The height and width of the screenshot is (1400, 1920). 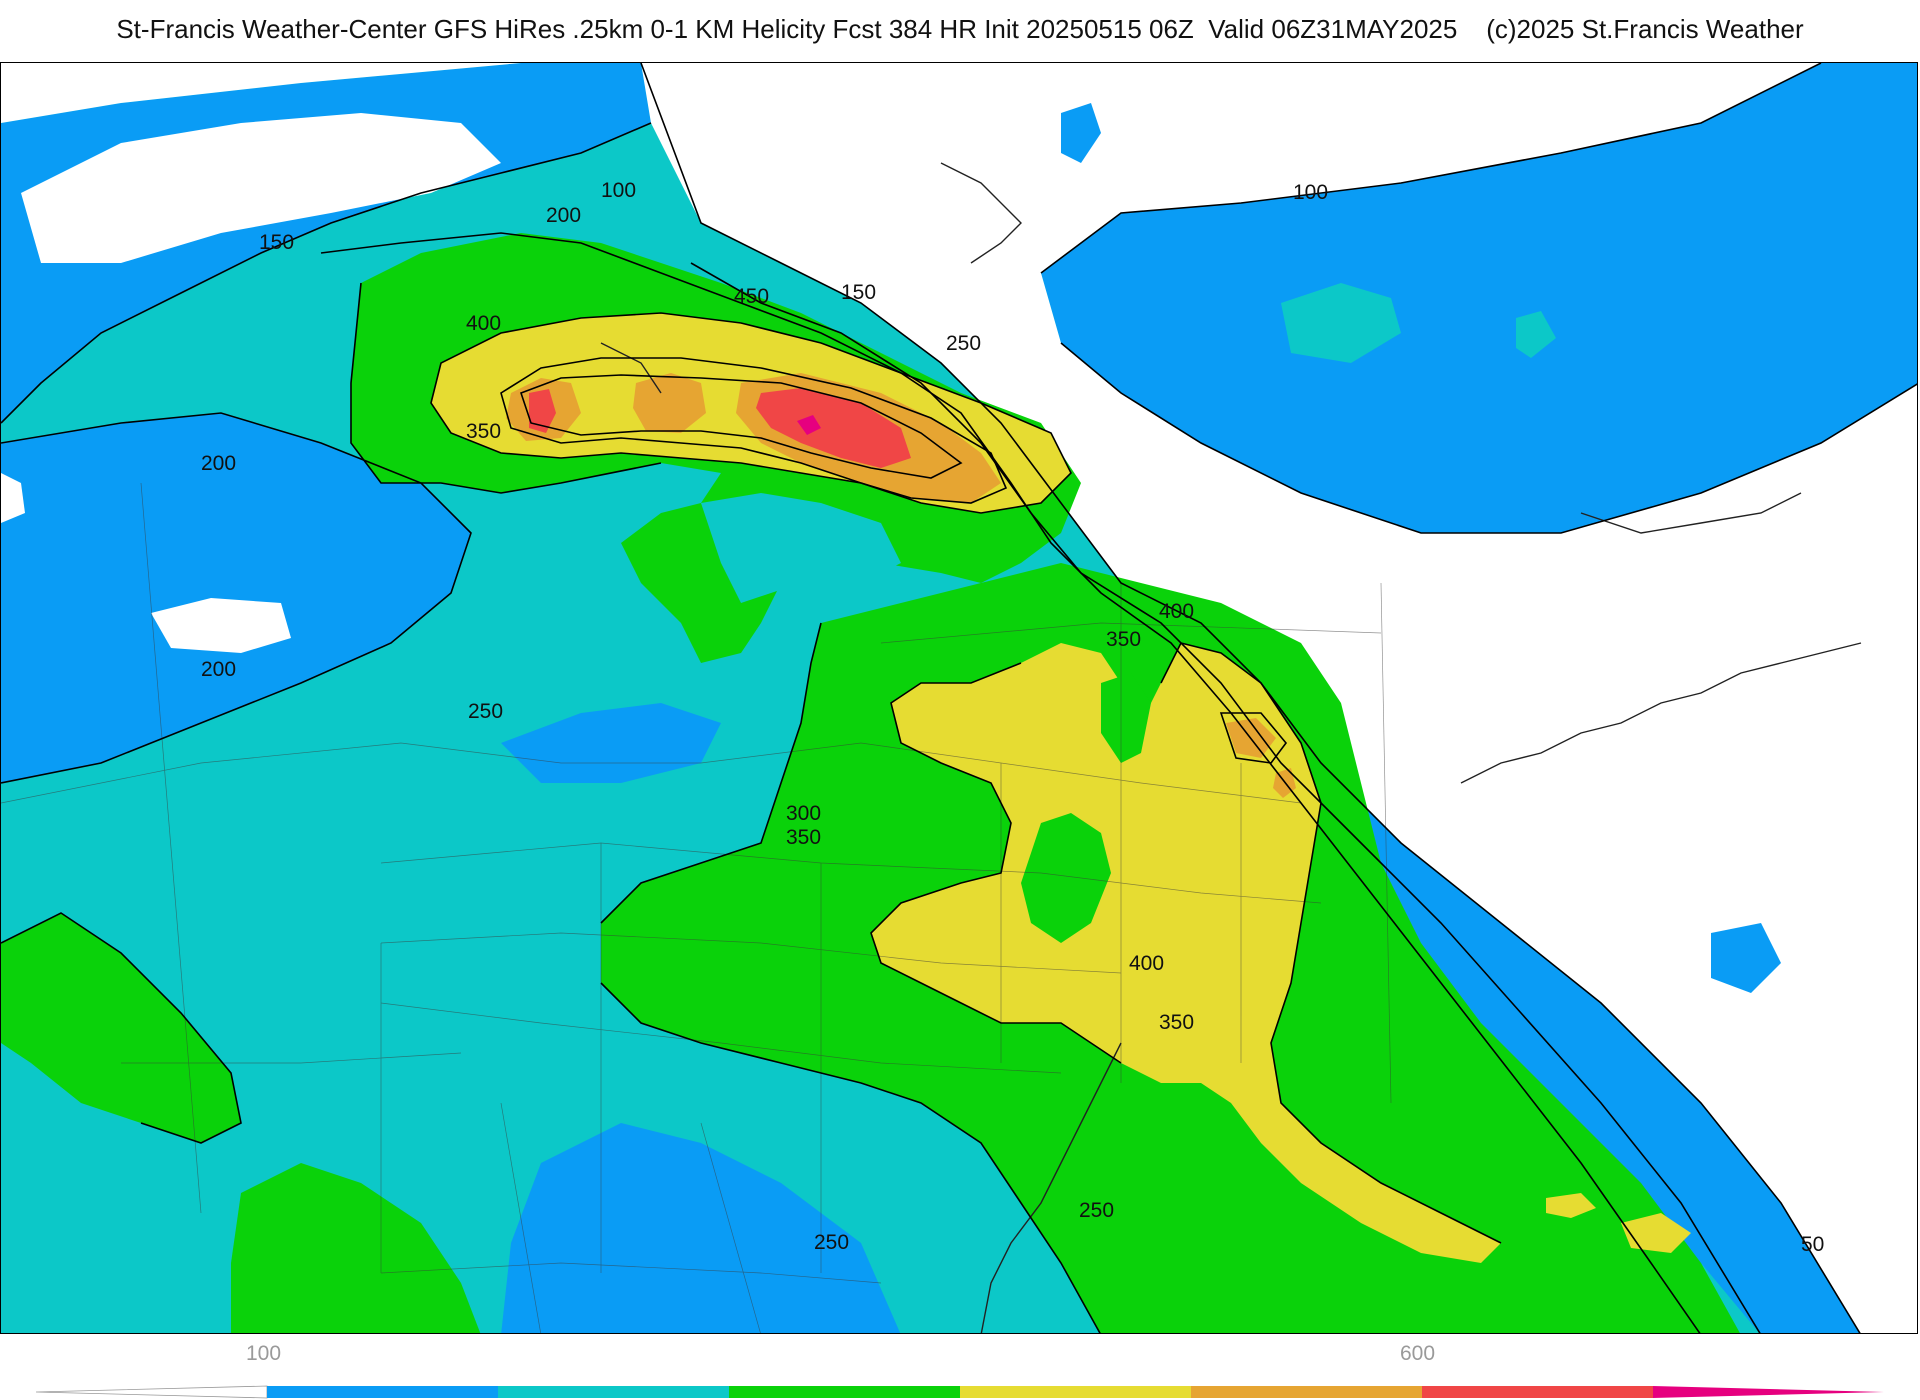 What do you see at coordinates (1812, 1244) in the screenshot?
I see `contour-label: 50` at bounding box center [1812, 1244].